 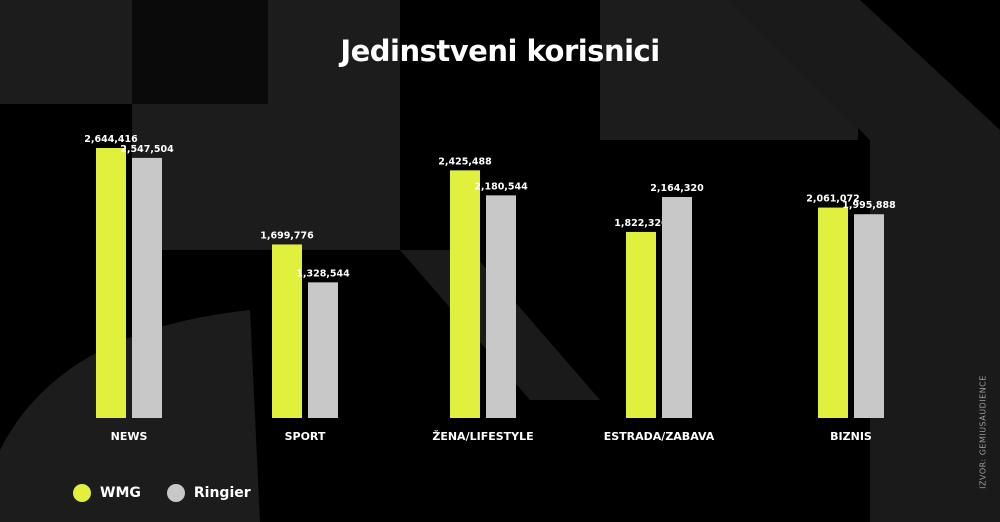 What do you see at coordinates (833, 199) in the screenshot?
I see `data-label-wmg-biznis: 2,061,072` at bounding box center [833, 199].